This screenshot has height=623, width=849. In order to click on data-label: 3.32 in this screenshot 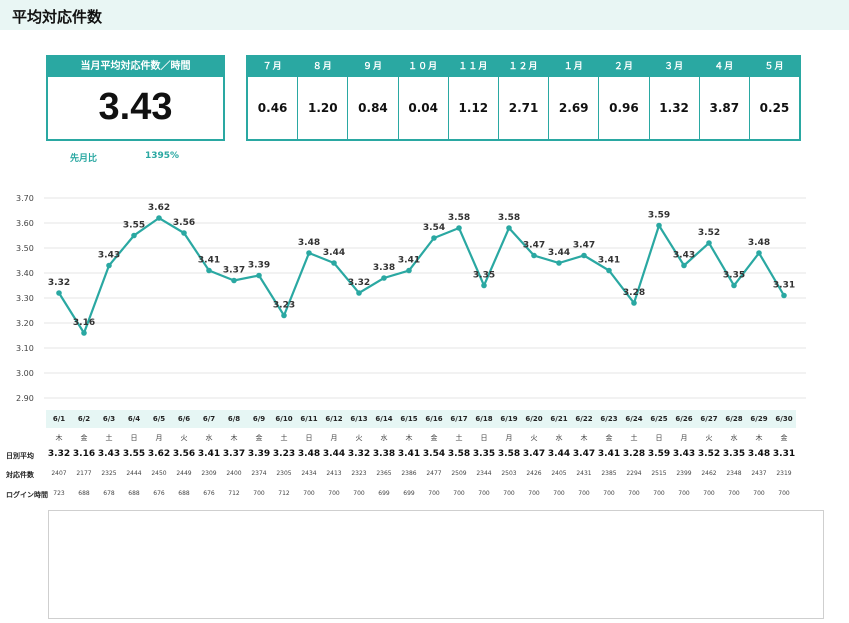, I will do `click(359, 283)`.